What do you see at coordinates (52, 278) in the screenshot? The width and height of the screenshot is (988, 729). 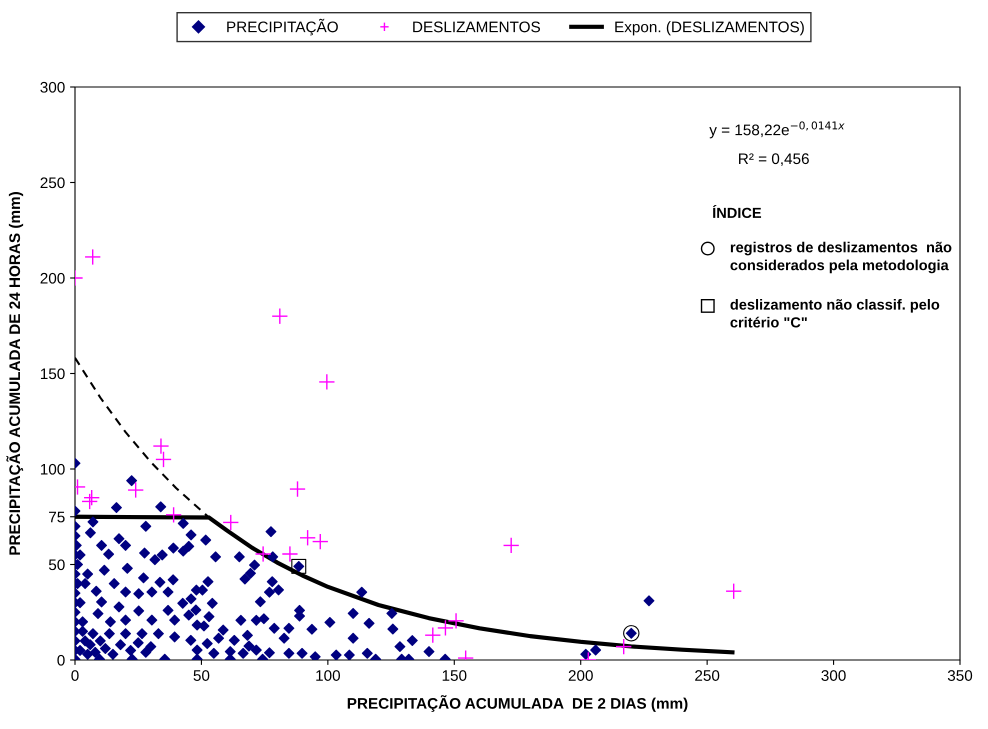 I see `y-tick-label: 200` at bounding box center [52, 278].